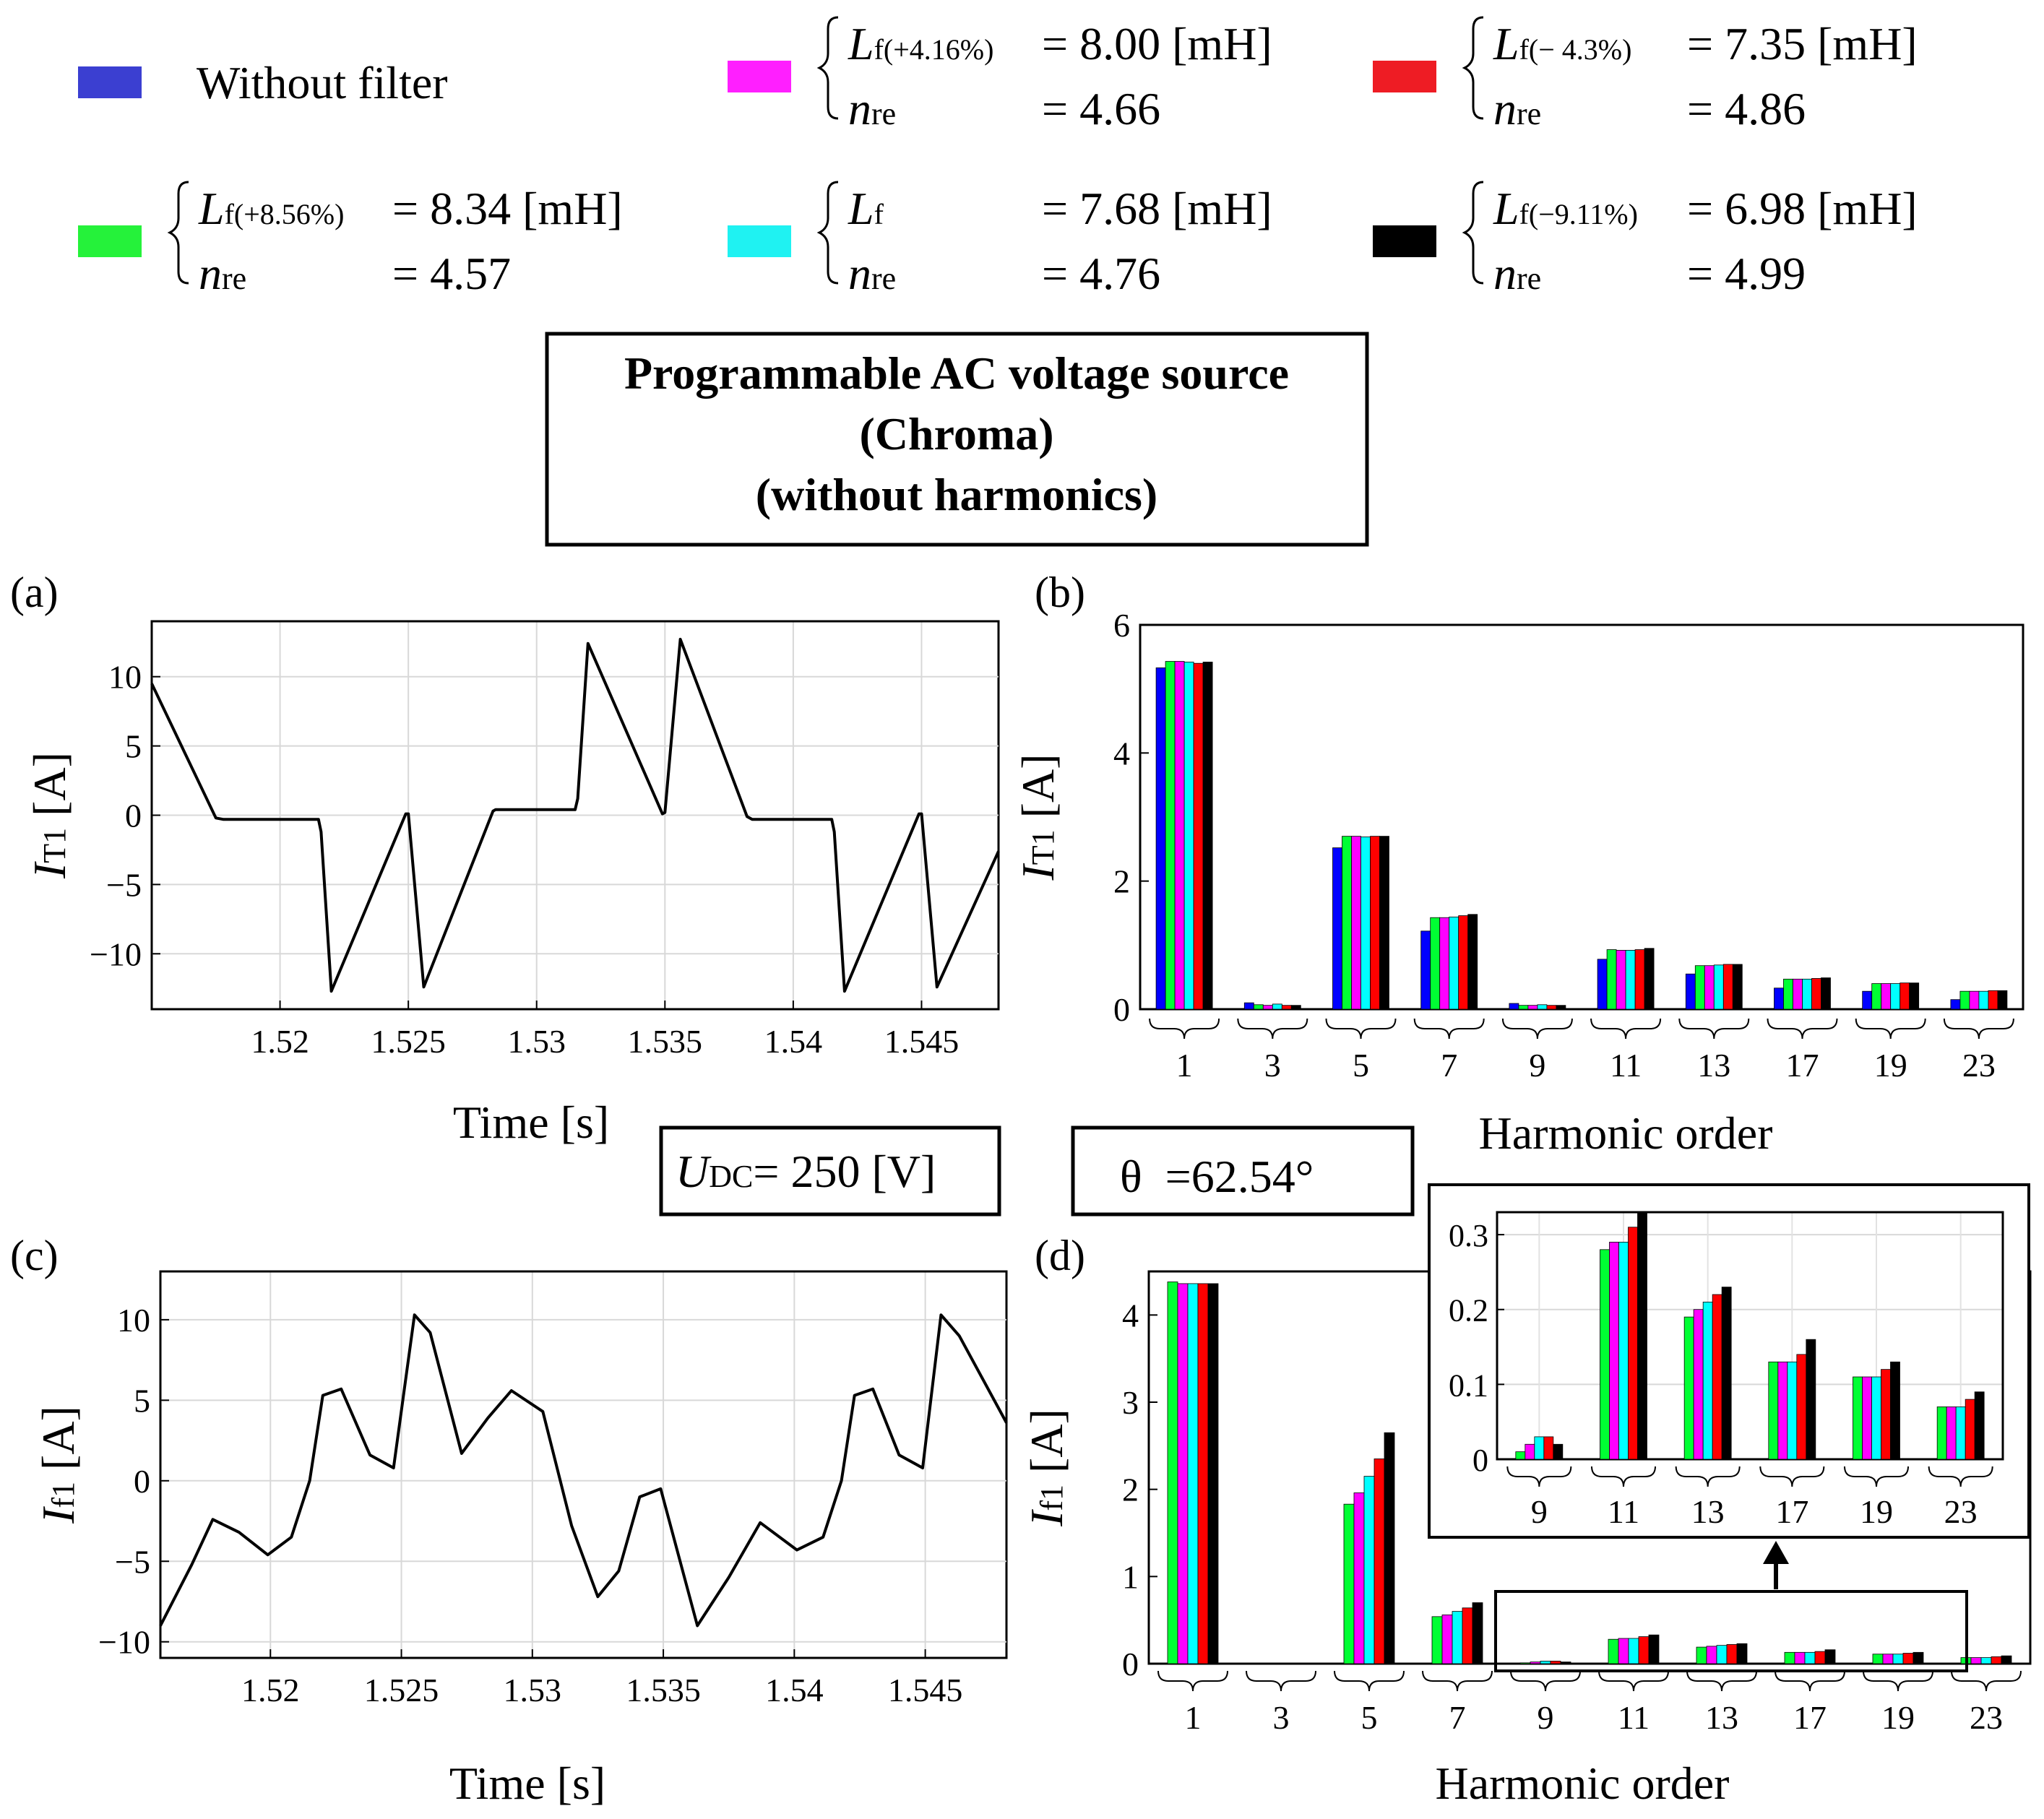 Image resolution: width=2044 pixels, height=1819 pixels. I want to click on y-tick-label: 10, so click(133, 1320).